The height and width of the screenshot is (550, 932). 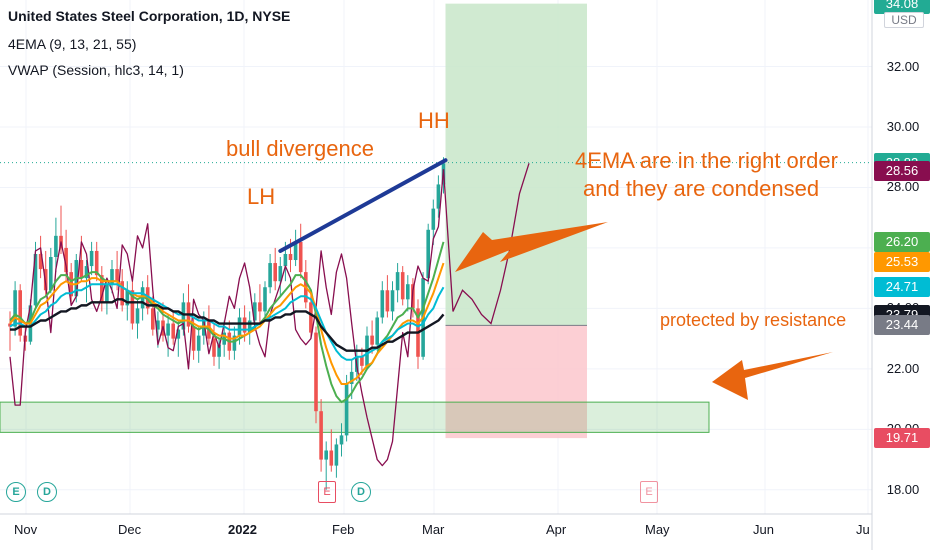 What do you see at coordinates (72, 44) in the screenshot?
I see `ema-legend: 4EMA (9, 13, 21, 55)` at bounding box center [72, 44].